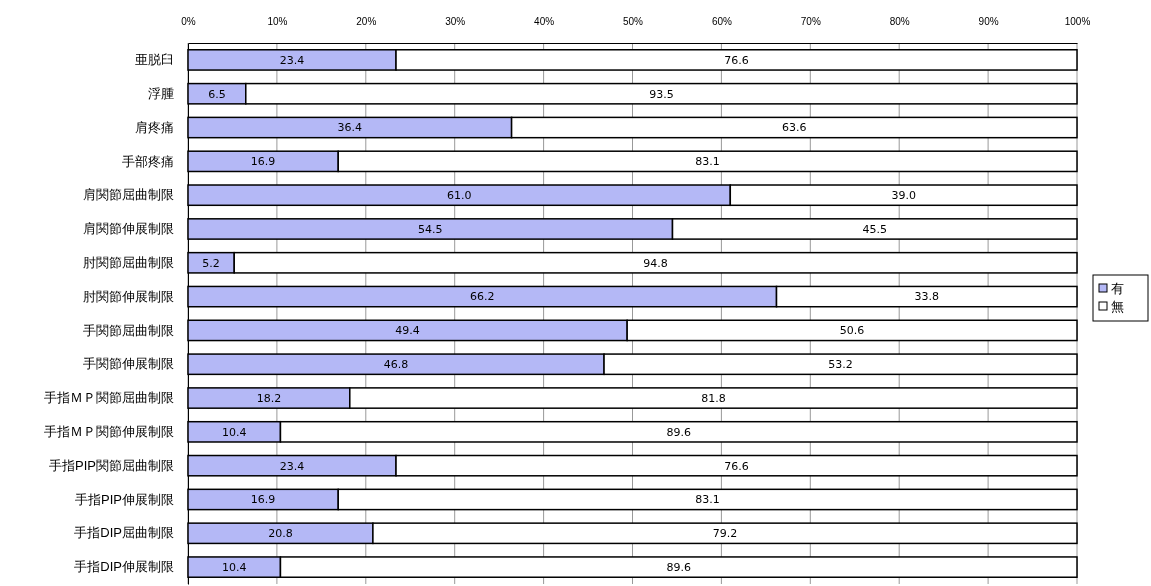 The width and height of the screenshot is (1151, 586). Describe the element at coordinates (217, 94) in the screenshot. I see `data-label: 6.5` at that location.